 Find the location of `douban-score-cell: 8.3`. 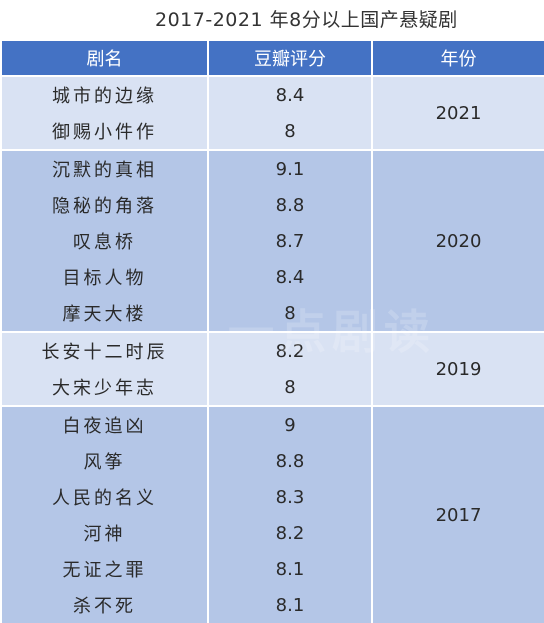

douban-score-cell: 8.3 is located at coordinates (290, 497).